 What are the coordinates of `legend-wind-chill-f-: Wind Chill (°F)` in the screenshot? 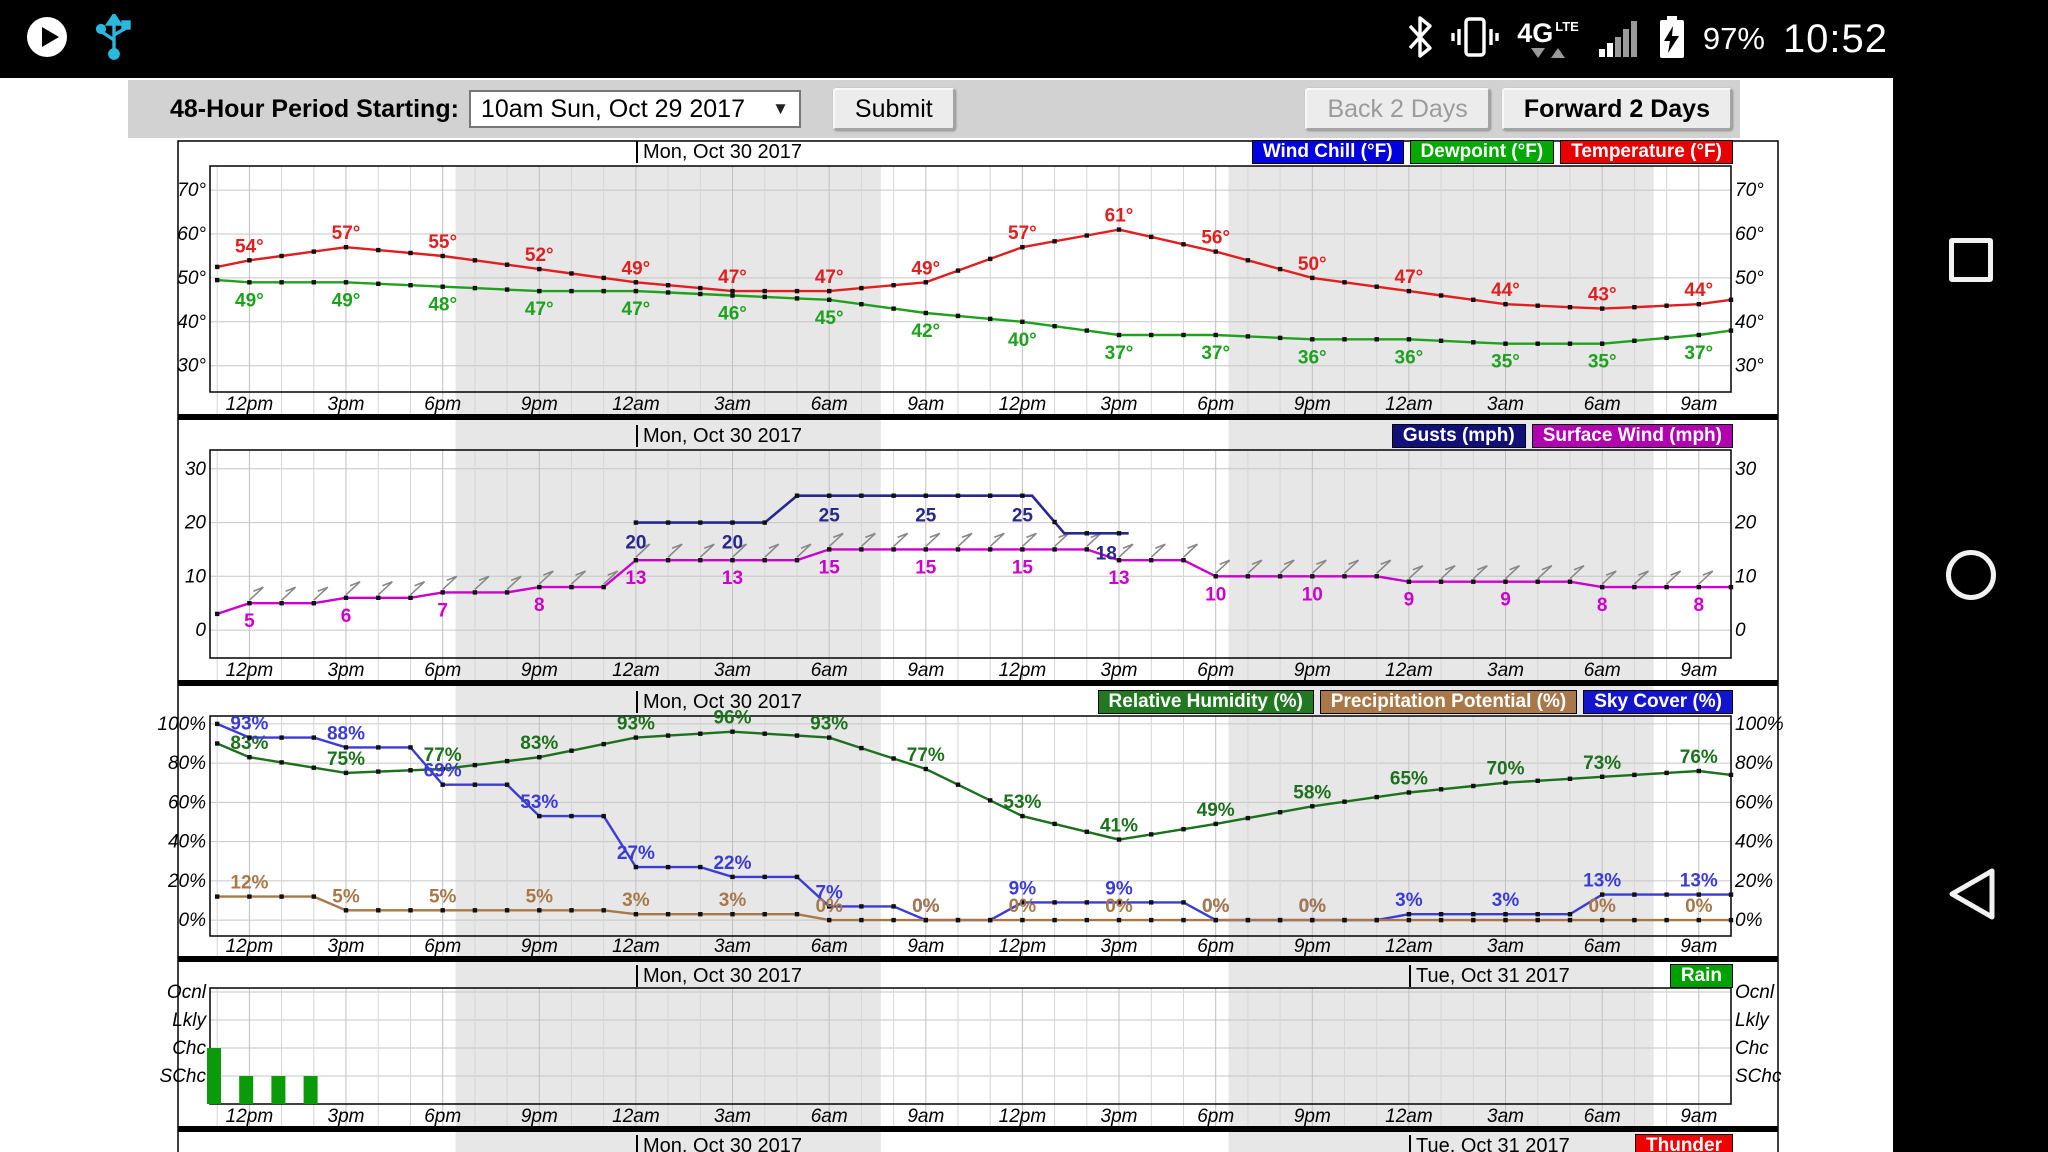 It's located at (1327, 152).